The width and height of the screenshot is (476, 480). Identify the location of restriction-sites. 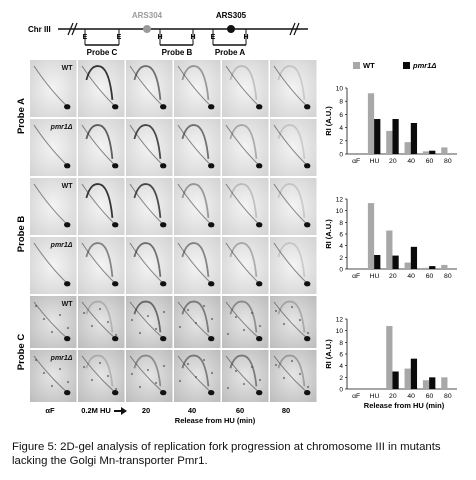
(165, 37).